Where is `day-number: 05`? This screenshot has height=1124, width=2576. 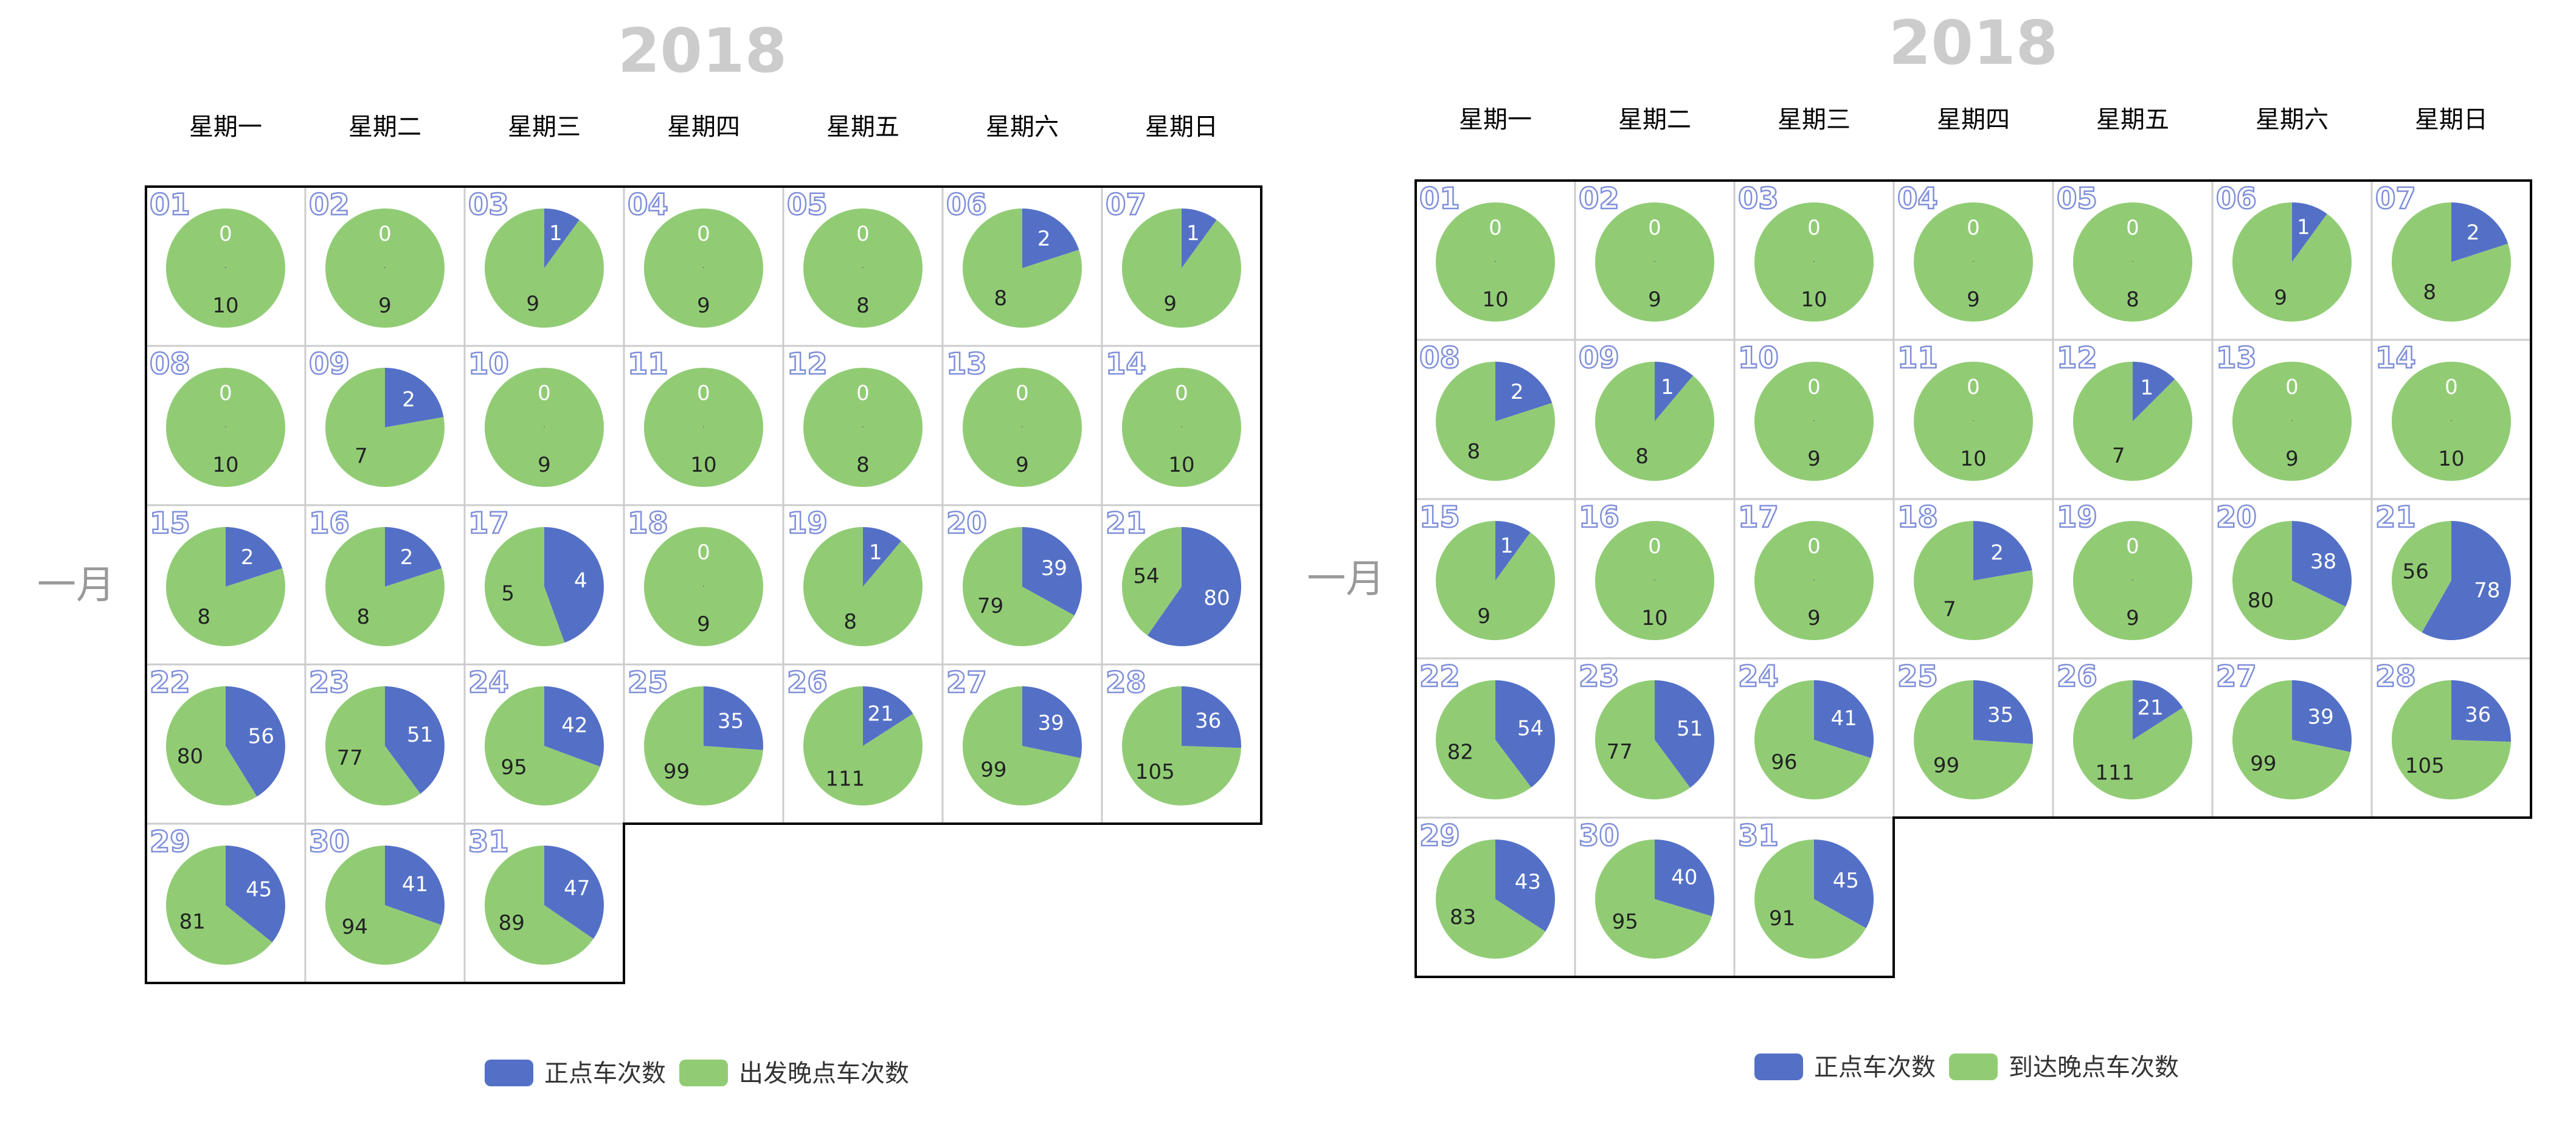
day-number: 05 is located at coordinates (2077, 199).